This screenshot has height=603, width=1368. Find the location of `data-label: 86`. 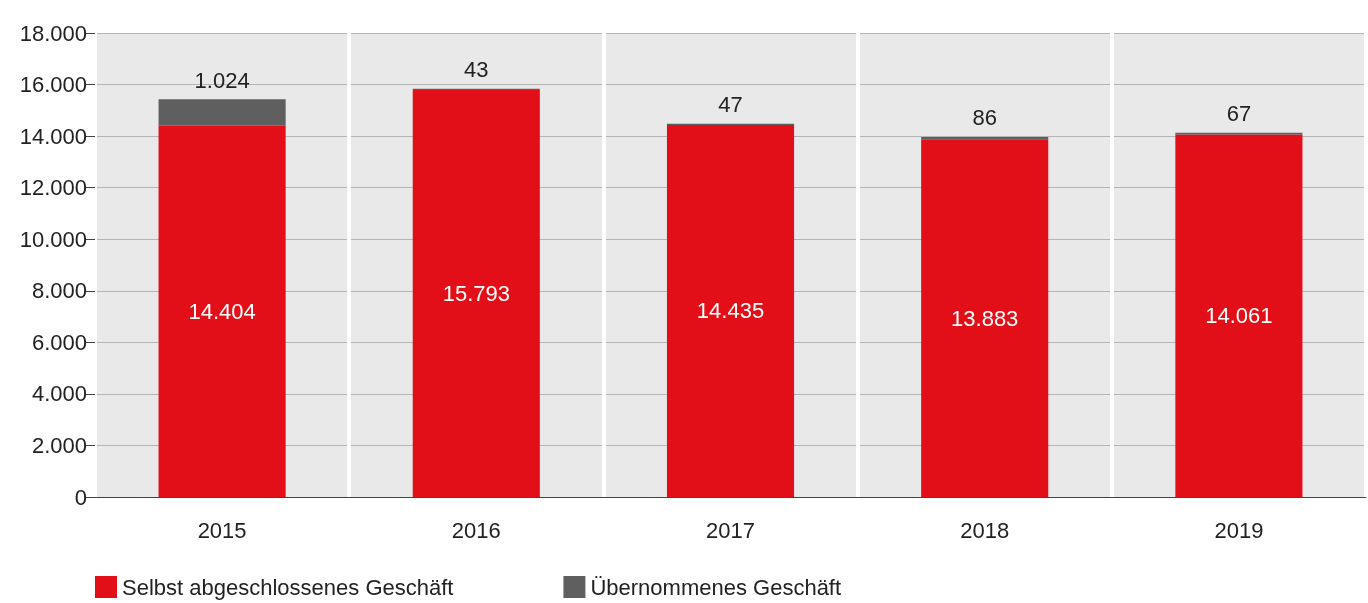

data-label: 86 is located at coordinates (984, 118).